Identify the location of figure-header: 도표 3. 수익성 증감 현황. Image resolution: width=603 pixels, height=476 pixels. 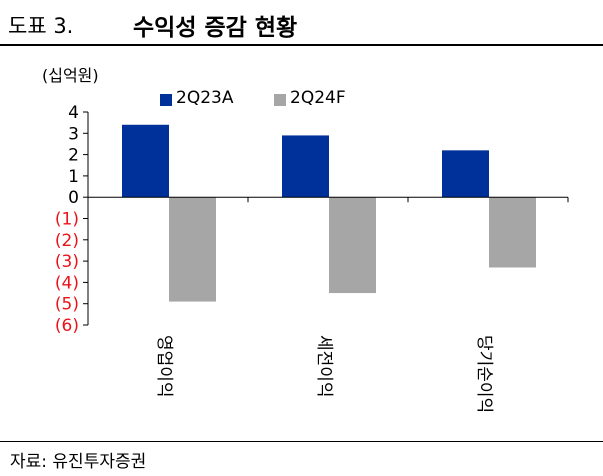
(301, 23).